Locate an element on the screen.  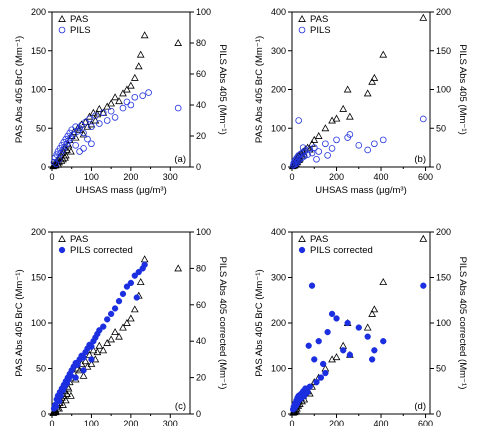
y-right-tick-label: 60 is located at coordinates (201, 305).